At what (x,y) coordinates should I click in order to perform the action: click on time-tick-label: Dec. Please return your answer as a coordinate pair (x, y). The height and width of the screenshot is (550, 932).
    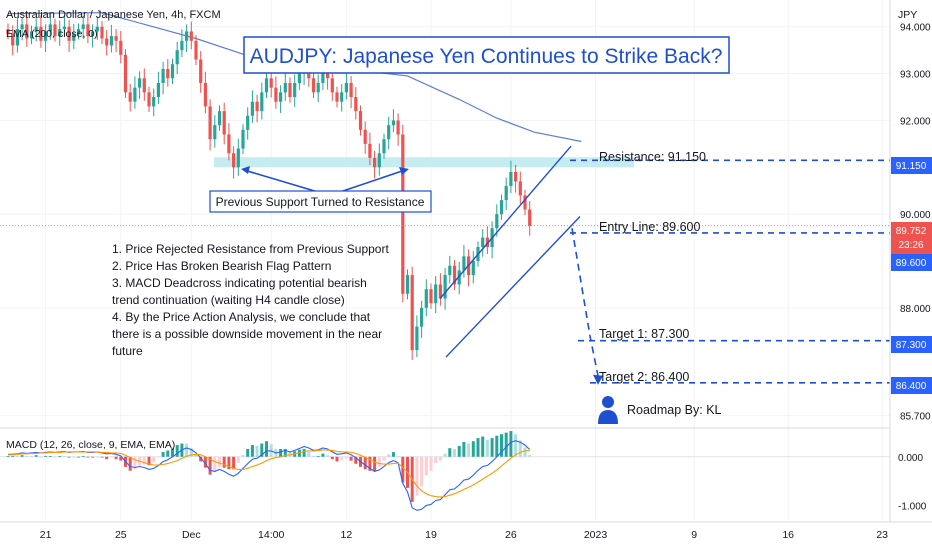
    Looking at the image, I should click on (191, 535).